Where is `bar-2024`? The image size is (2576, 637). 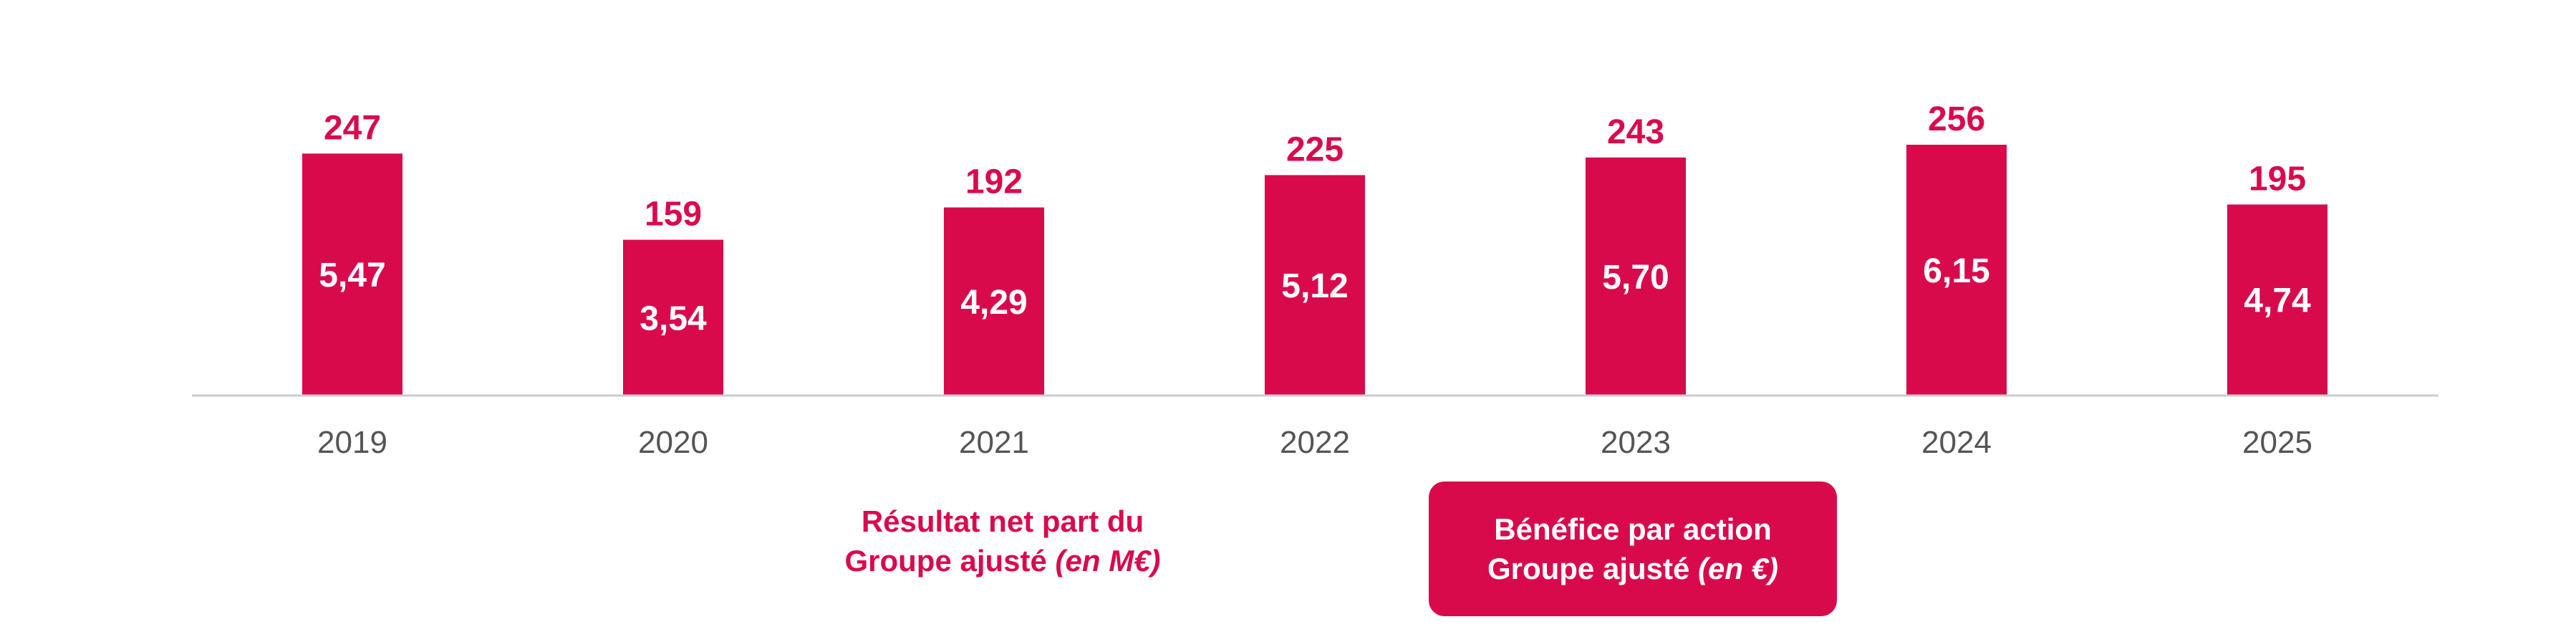 bar-2024 is located at coordinates (1956, 270).